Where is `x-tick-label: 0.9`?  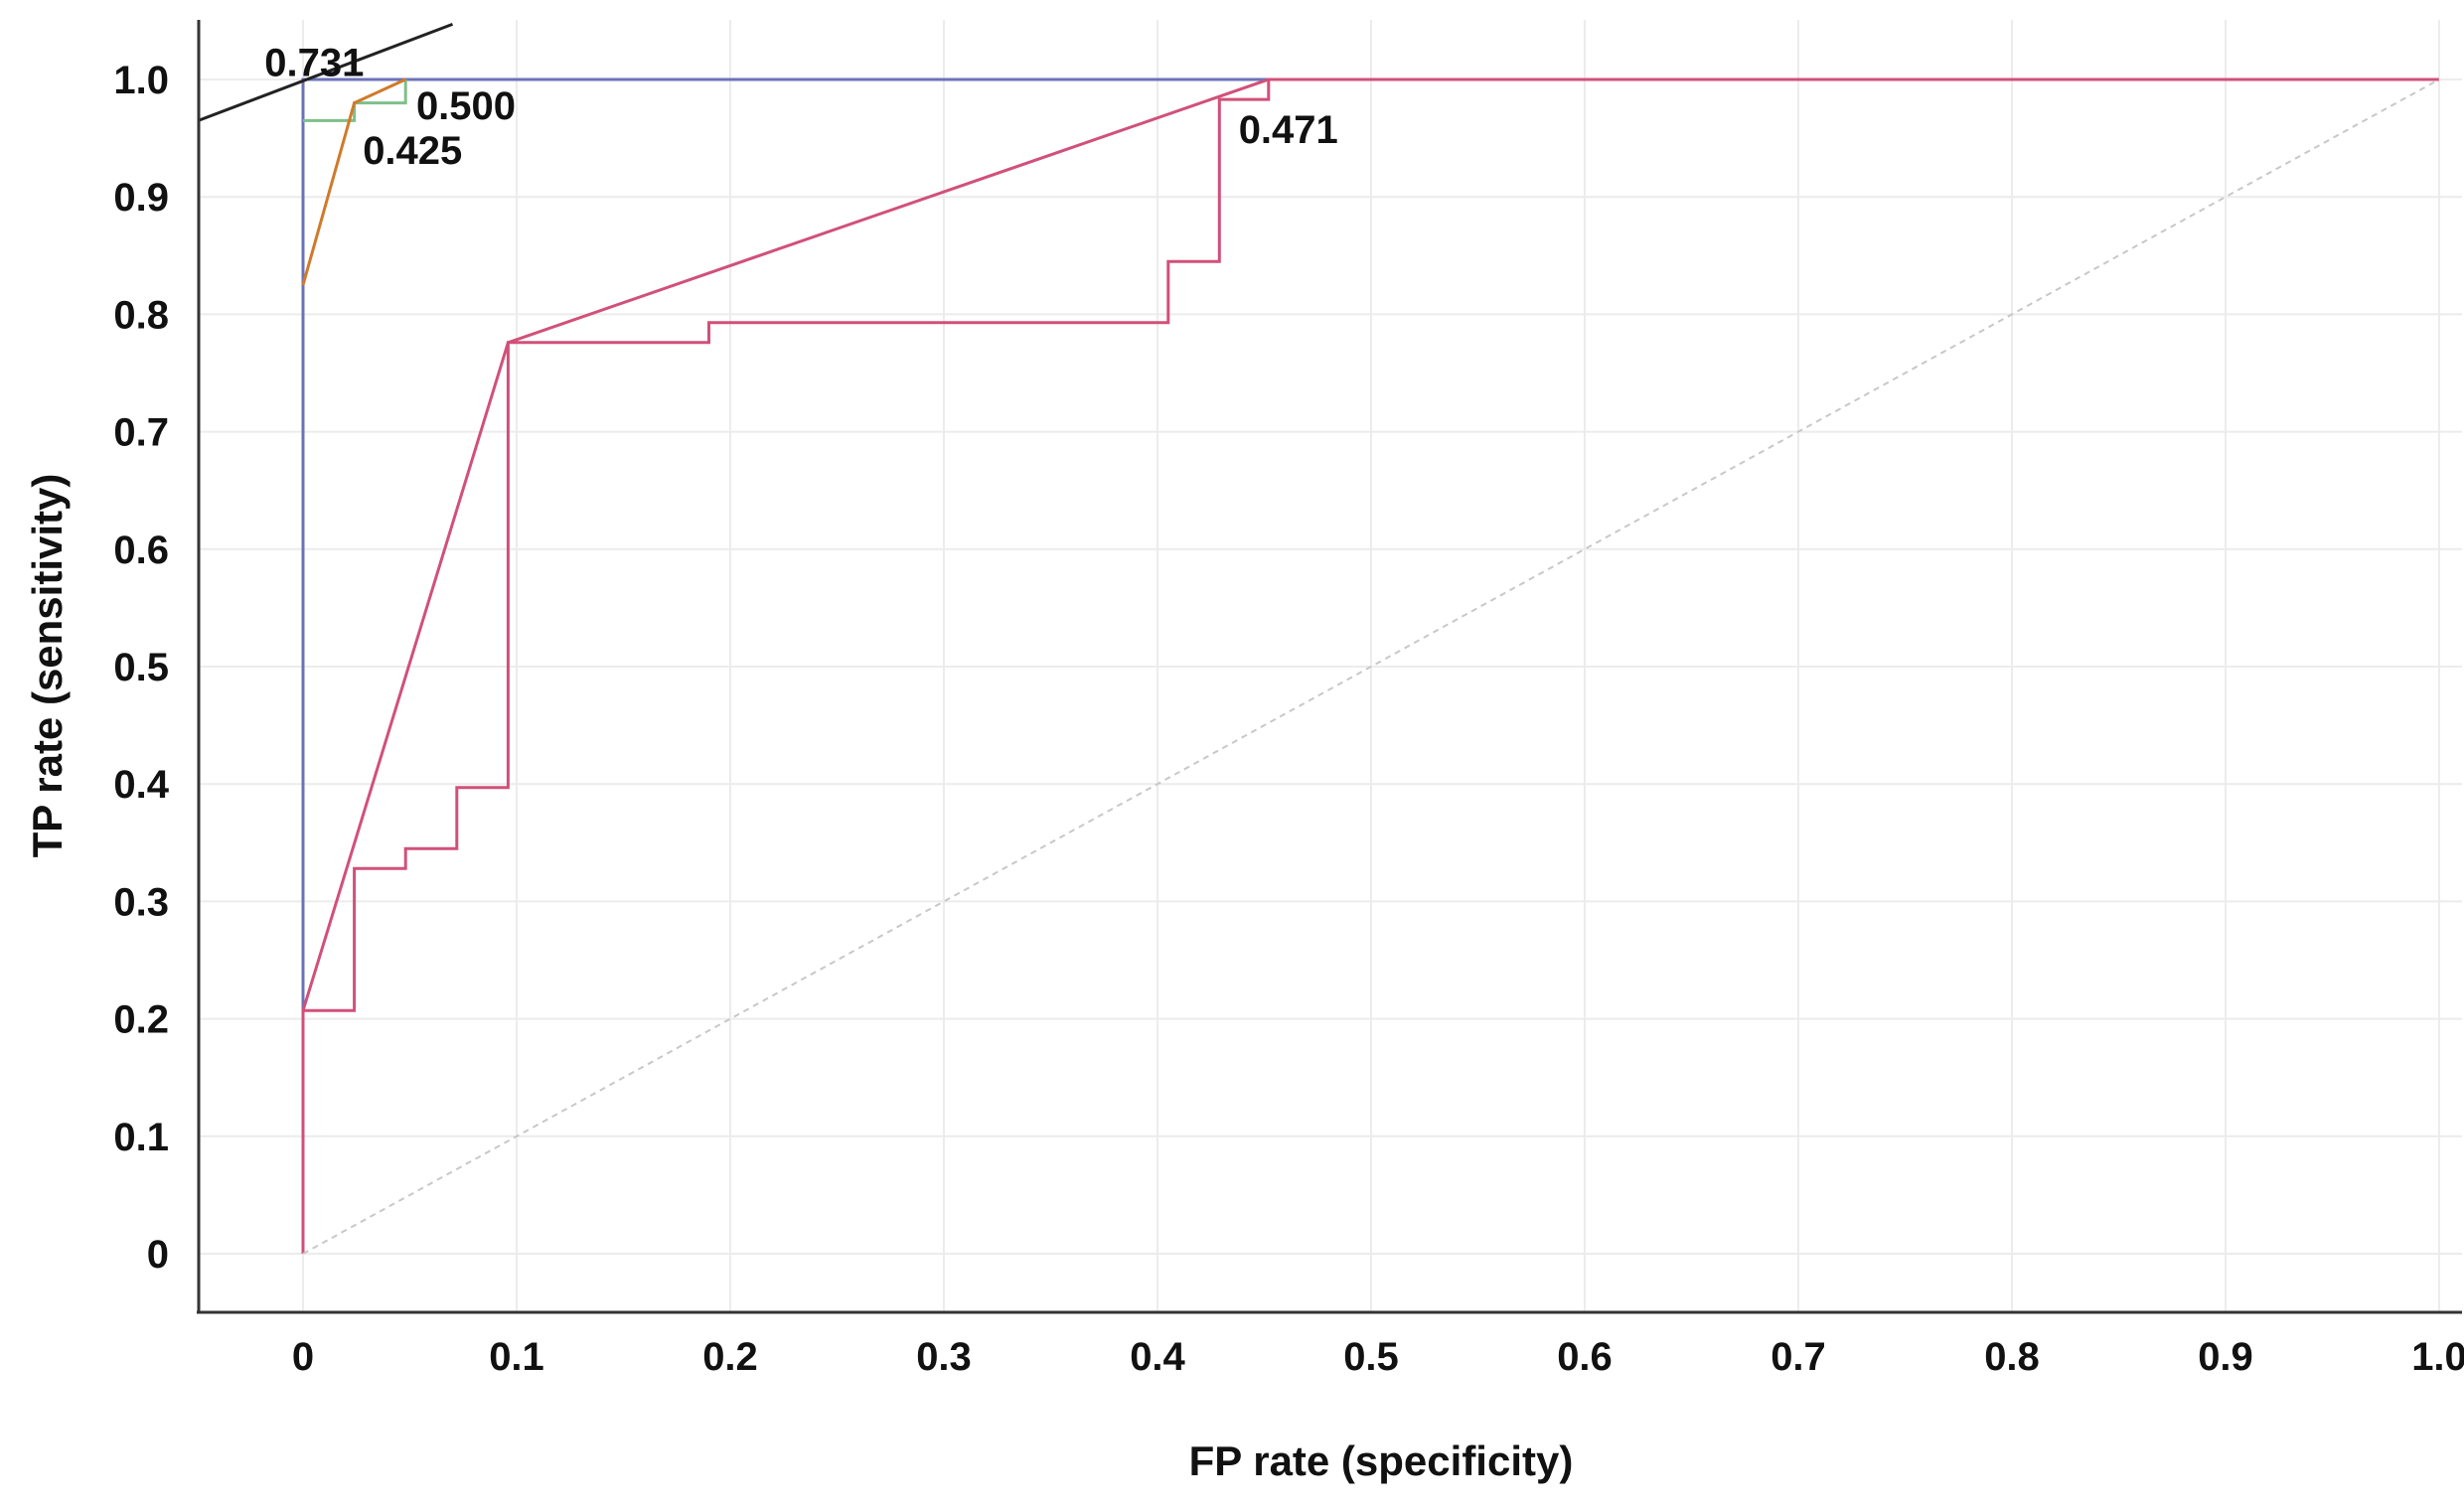 x-tick-label: 0.9 is located at coordinates (2226, 1357).